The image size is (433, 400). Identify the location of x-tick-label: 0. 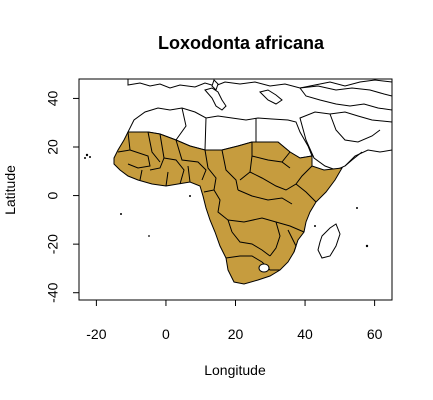
(166, 334).